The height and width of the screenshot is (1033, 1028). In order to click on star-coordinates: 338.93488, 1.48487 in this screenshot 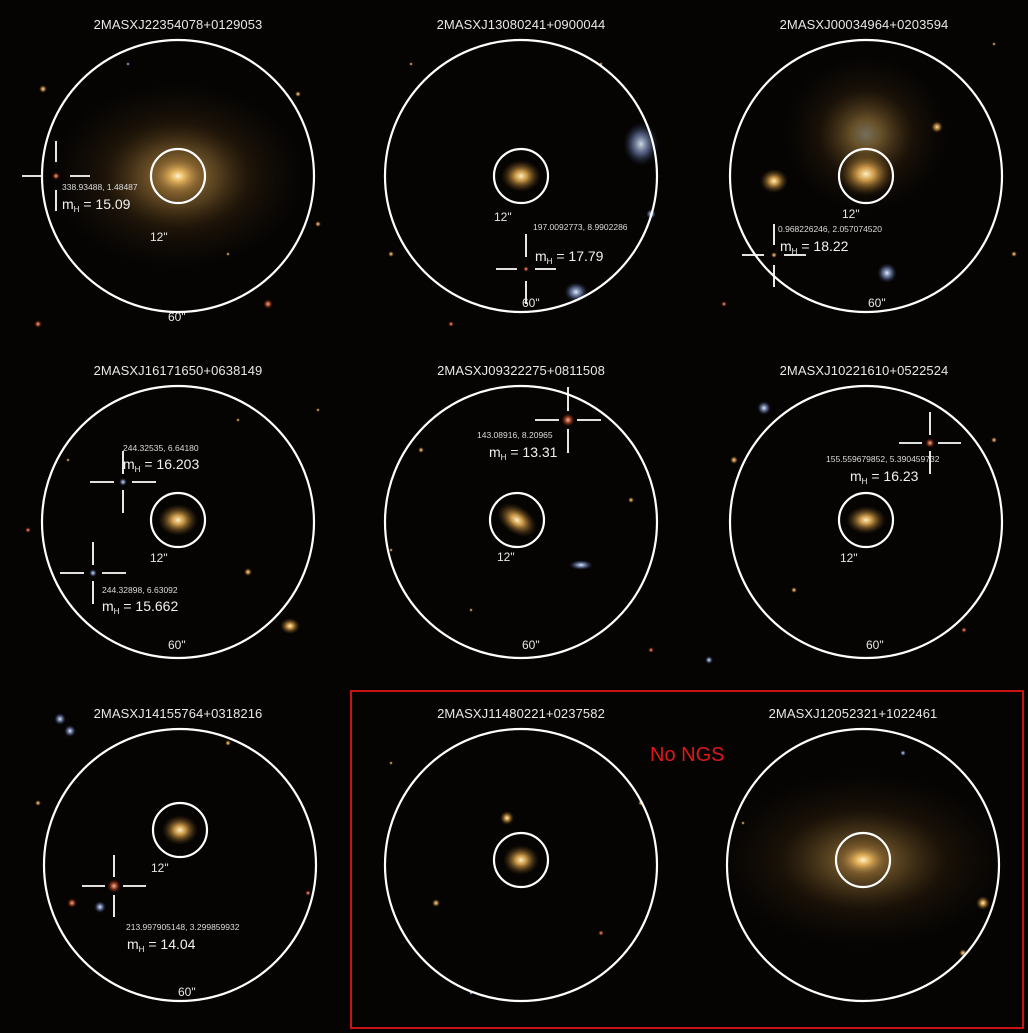, I will do `click(100, 187)`.